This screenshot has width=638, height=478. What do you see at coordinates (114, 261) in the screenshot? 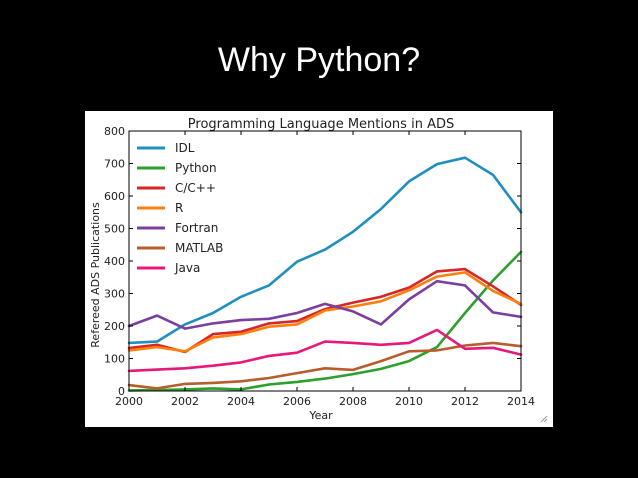
I see `y-tick-label: 400` at bounding box center [114, 261].